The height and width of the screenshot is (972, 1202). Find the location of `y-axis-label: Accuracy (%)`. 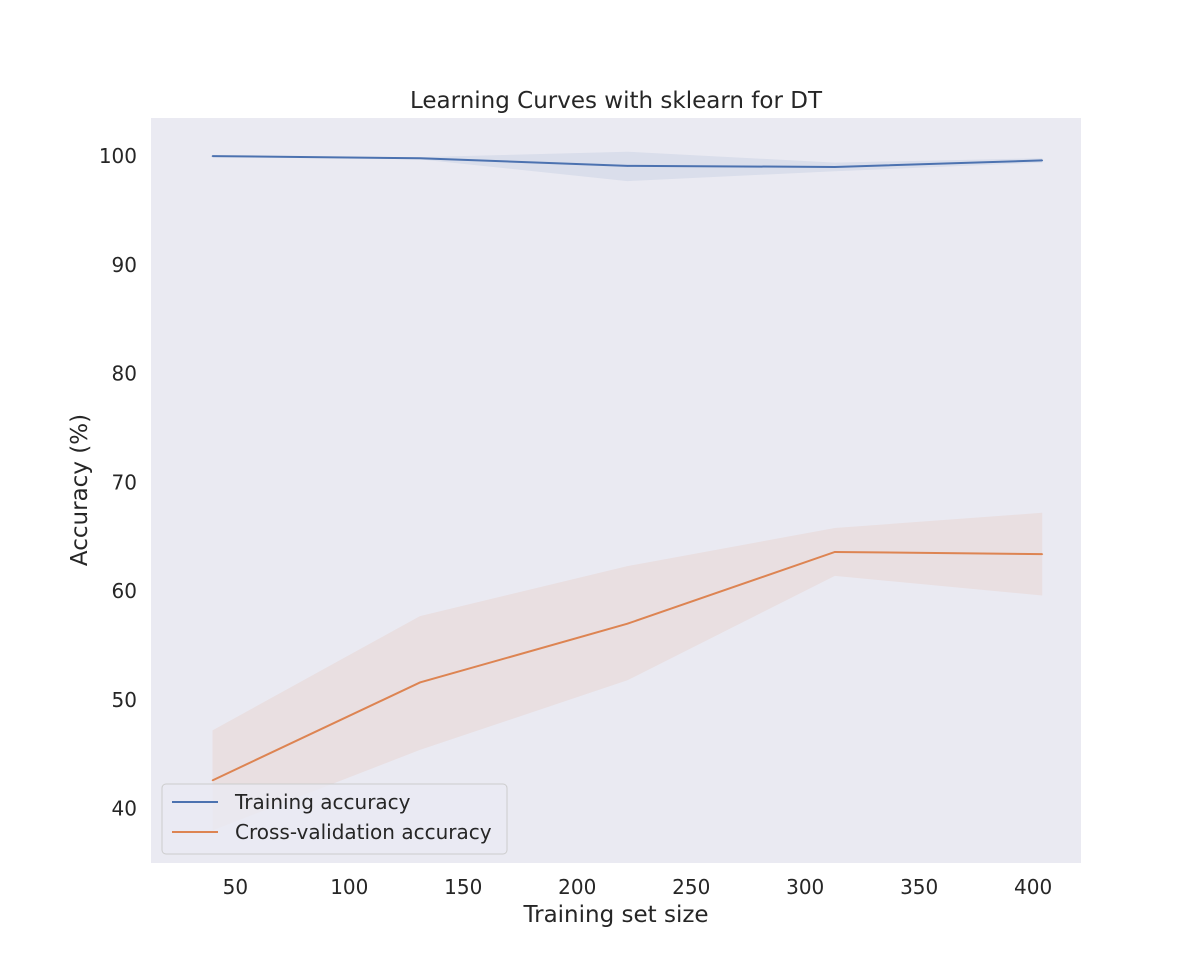

y-axis-label: Accuracy (%) is located at coordinates (80, 490).